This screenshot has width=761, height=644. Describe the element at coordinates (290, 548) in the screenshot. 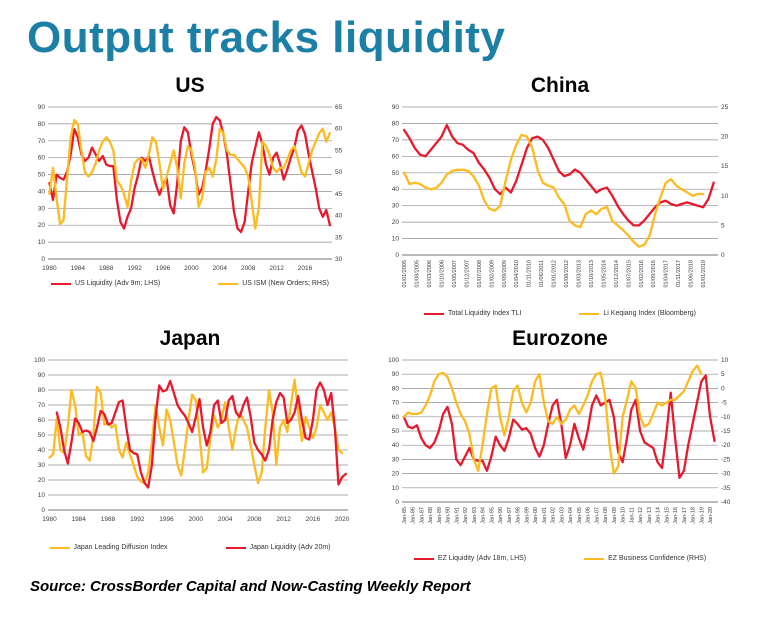

I see `legend-label: Japan Liquidity (Adv 20m)` at that location.